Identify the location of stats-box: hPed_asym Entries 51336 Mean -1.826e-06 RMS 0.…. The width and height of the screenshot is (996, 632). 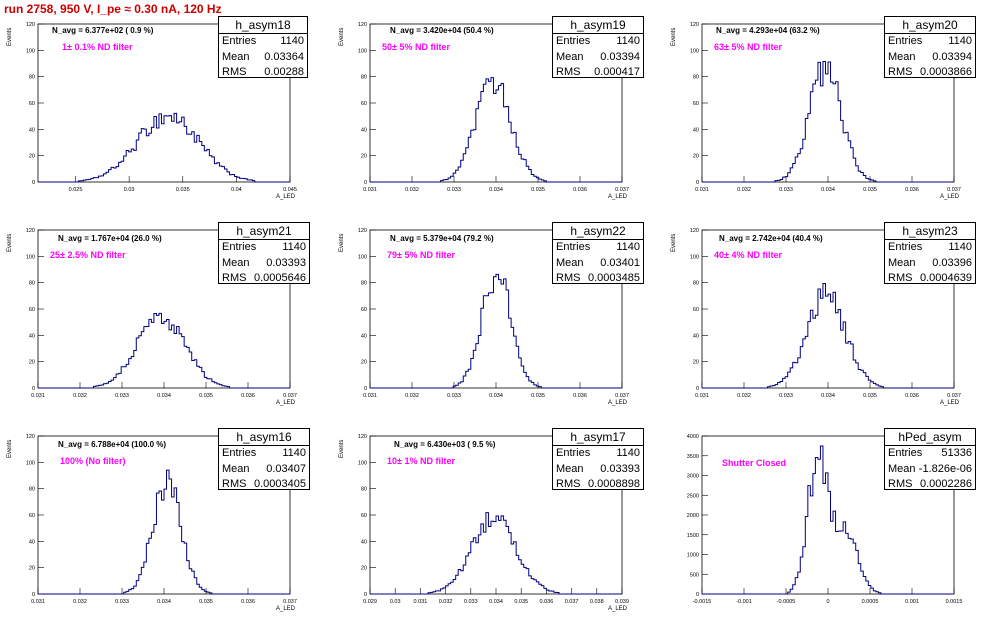
(930, 459).